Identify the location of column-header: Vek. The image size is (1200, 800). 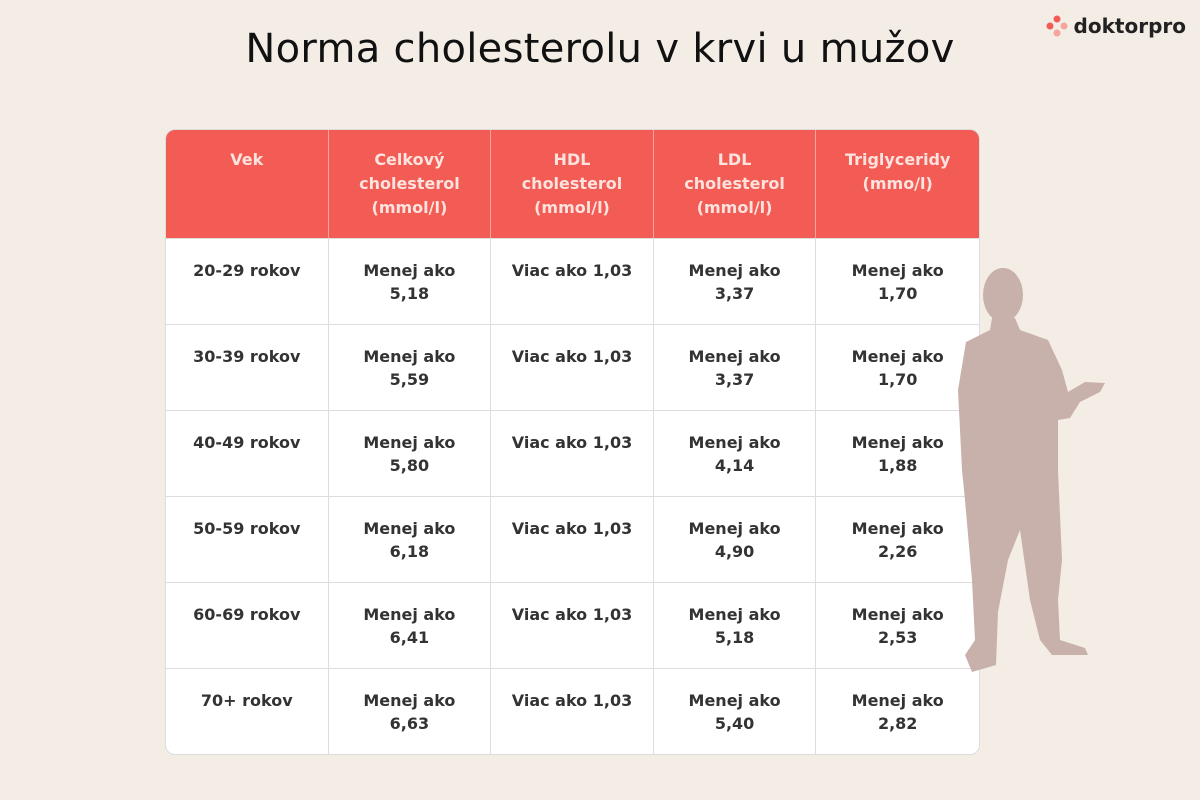
(247, 184).